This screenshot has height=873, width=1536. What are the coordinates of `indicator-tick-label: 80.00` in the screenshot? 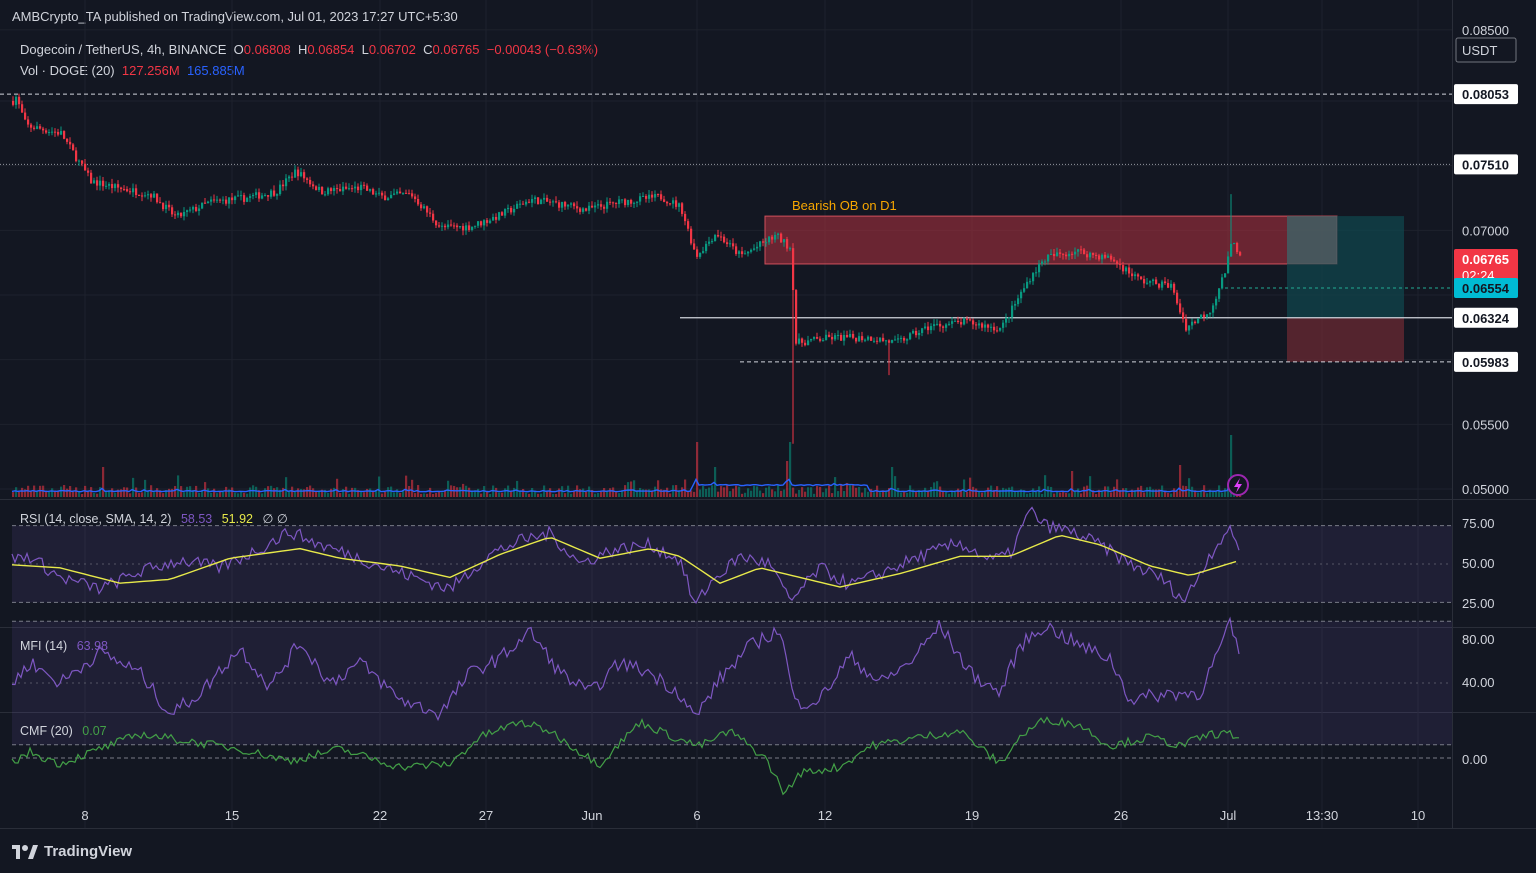 It's located at (1478, 639).